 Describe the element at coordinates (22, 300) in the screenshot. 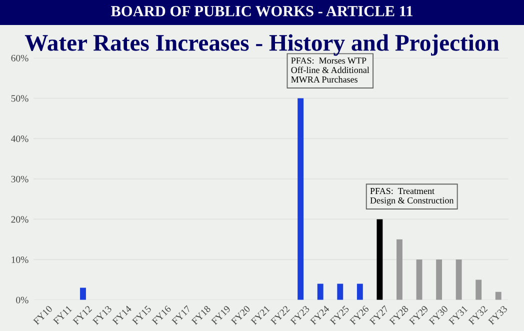

I see `y-tick-label: 0%` at that location.